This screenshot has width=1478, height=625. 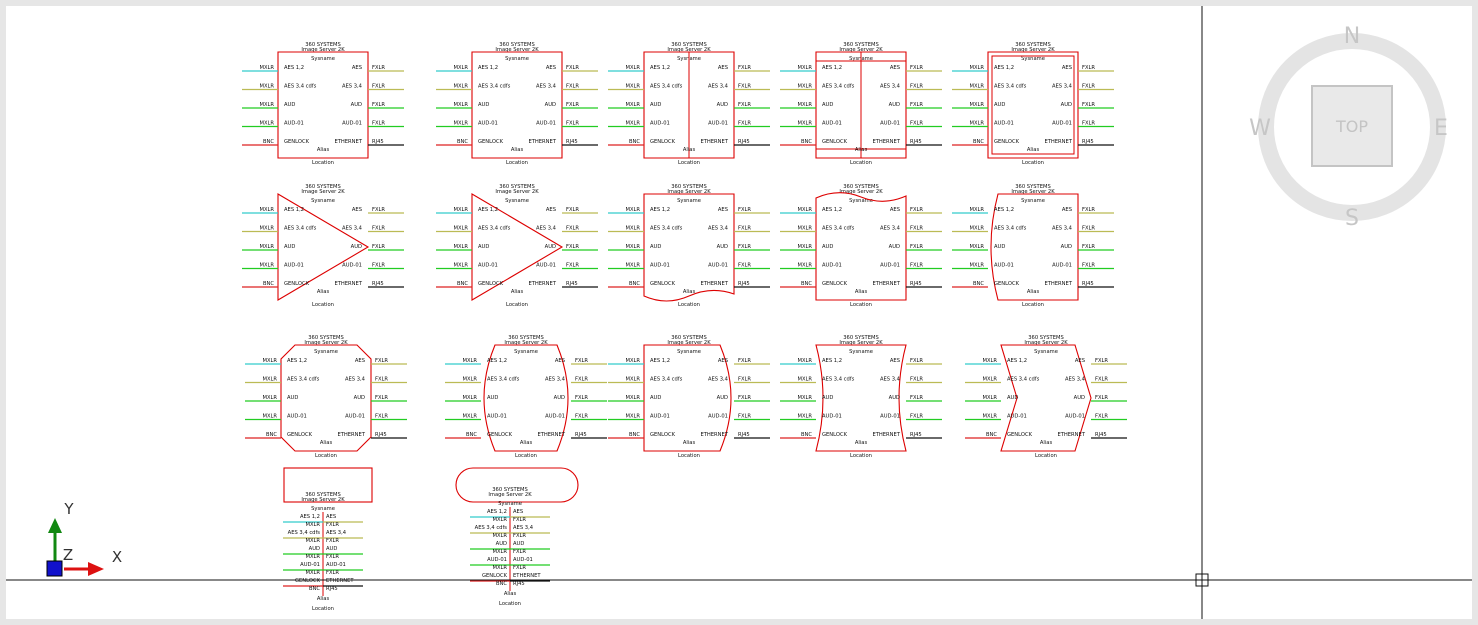 I want to click on rectangle-shape, so click(x=328, y=485).